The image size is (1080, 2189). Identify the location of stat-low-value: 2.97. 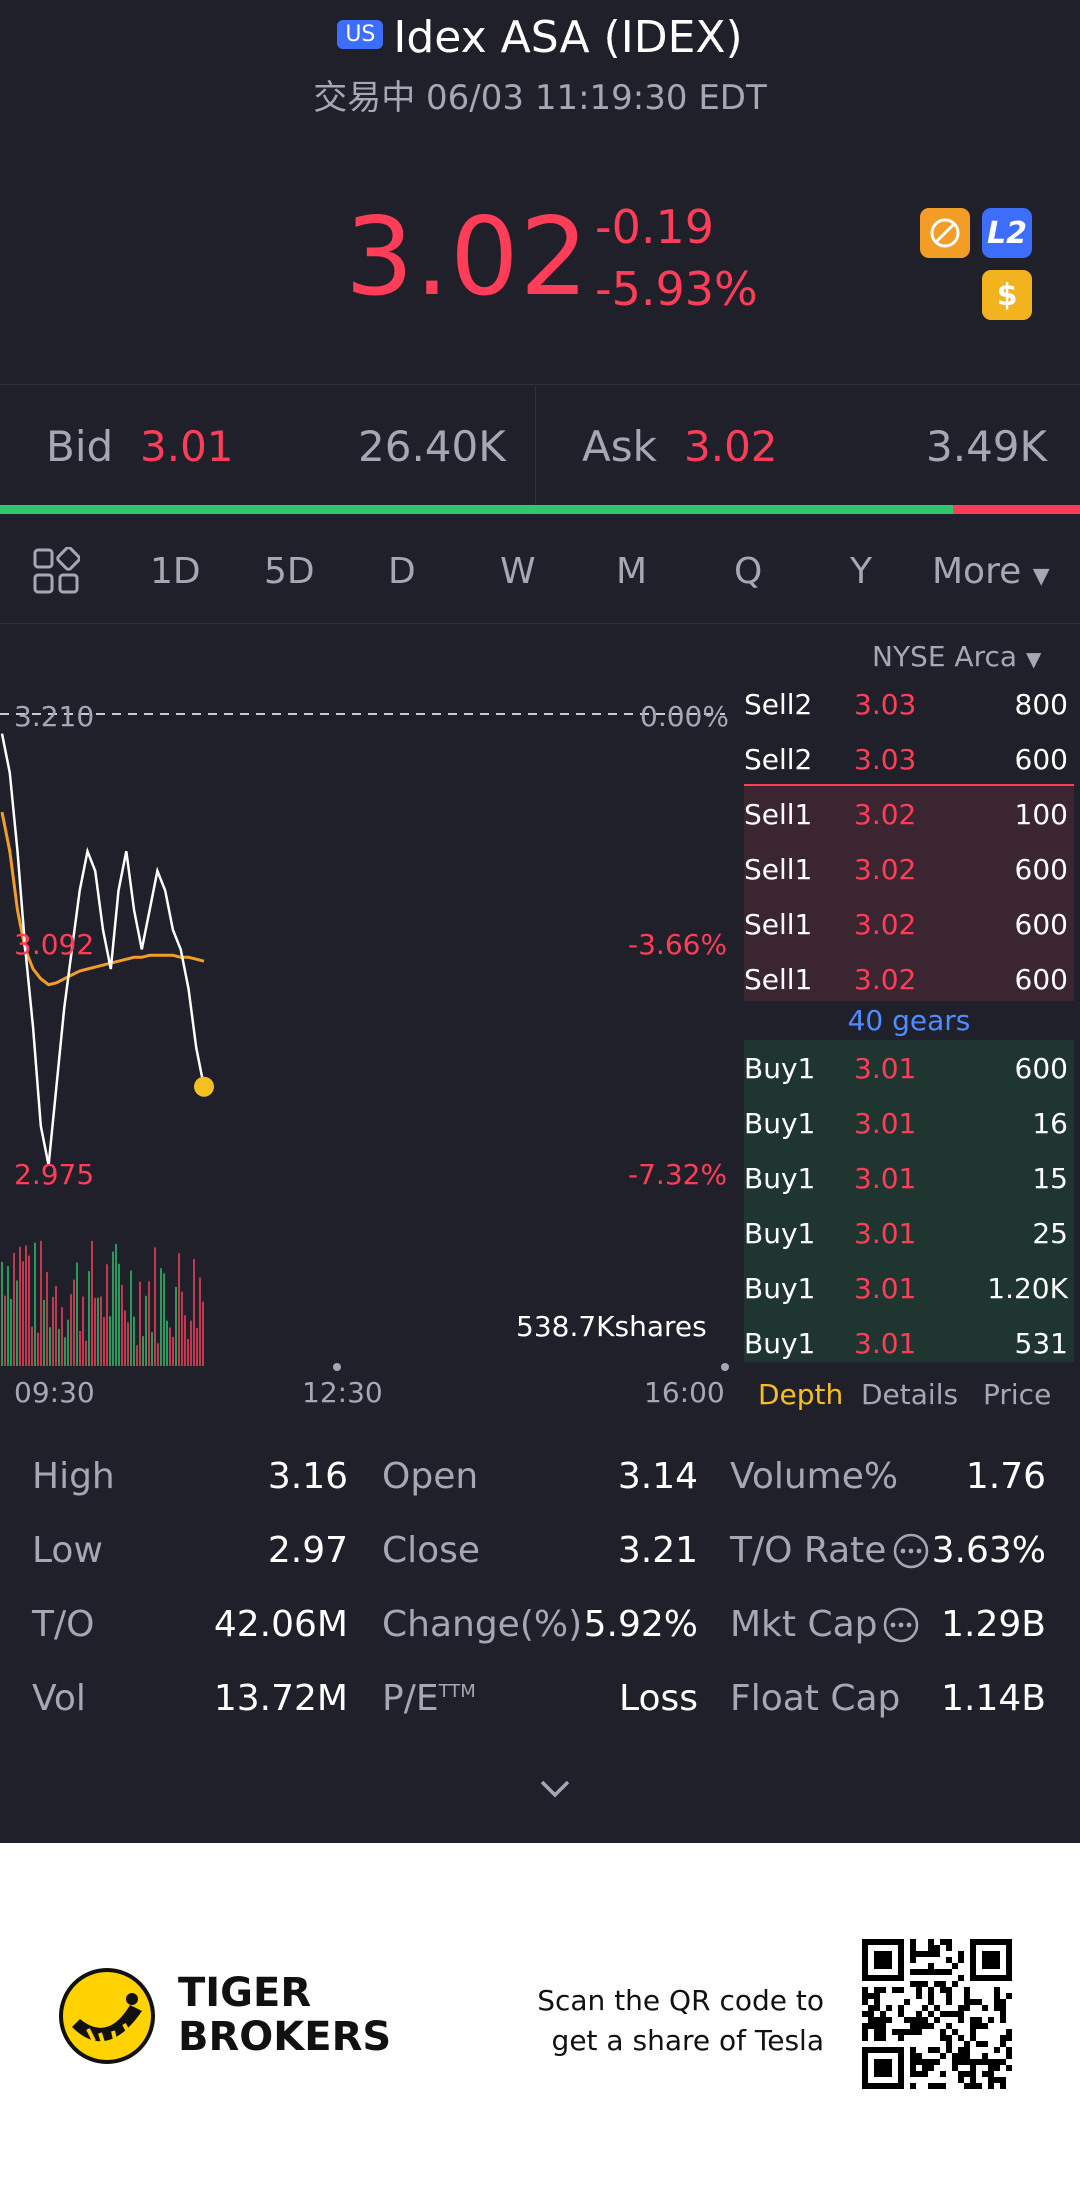
(307, 1550).